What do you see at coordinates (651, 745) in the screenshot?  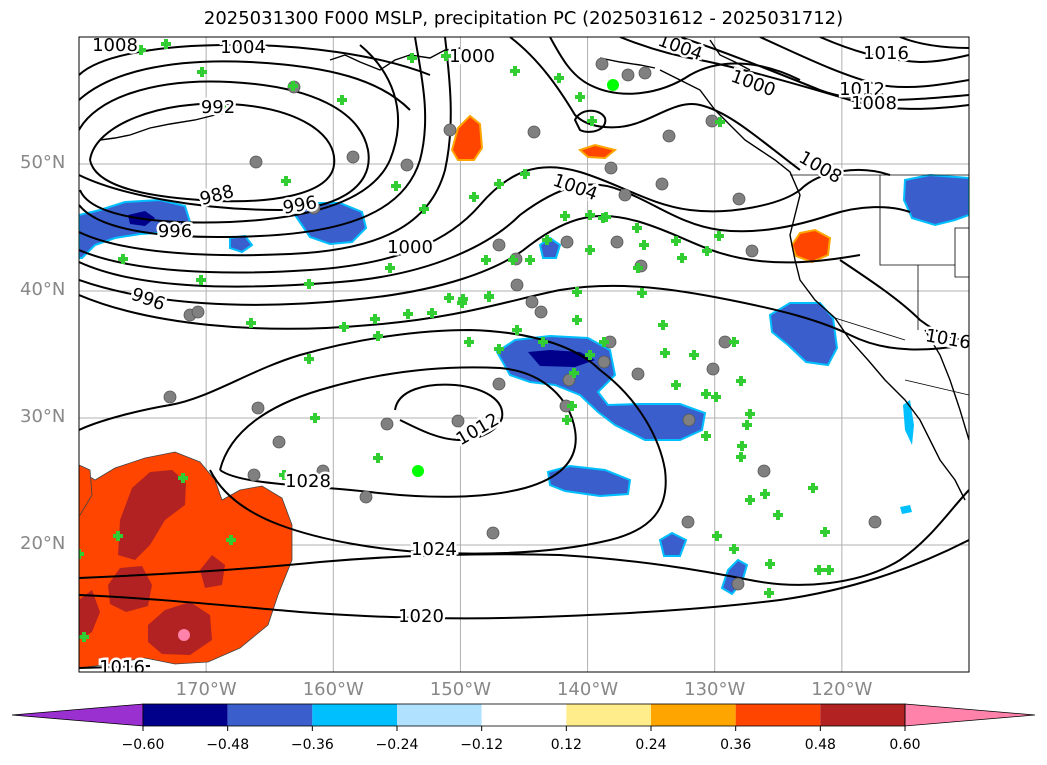 I see `colorbar-tick-label: 0.24` at bounding box center [651, 745].